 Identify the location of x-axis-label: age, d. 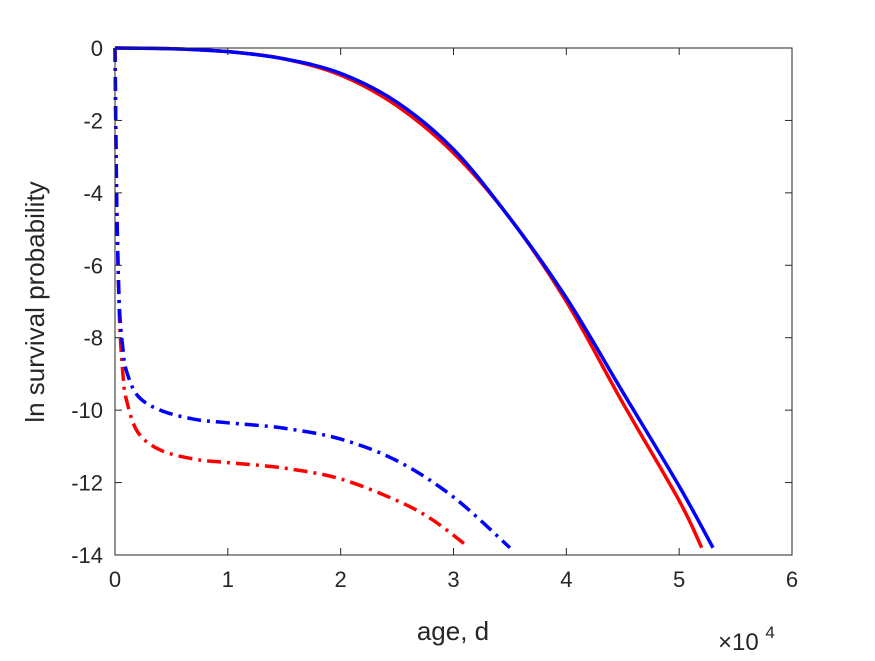
(453, 631).